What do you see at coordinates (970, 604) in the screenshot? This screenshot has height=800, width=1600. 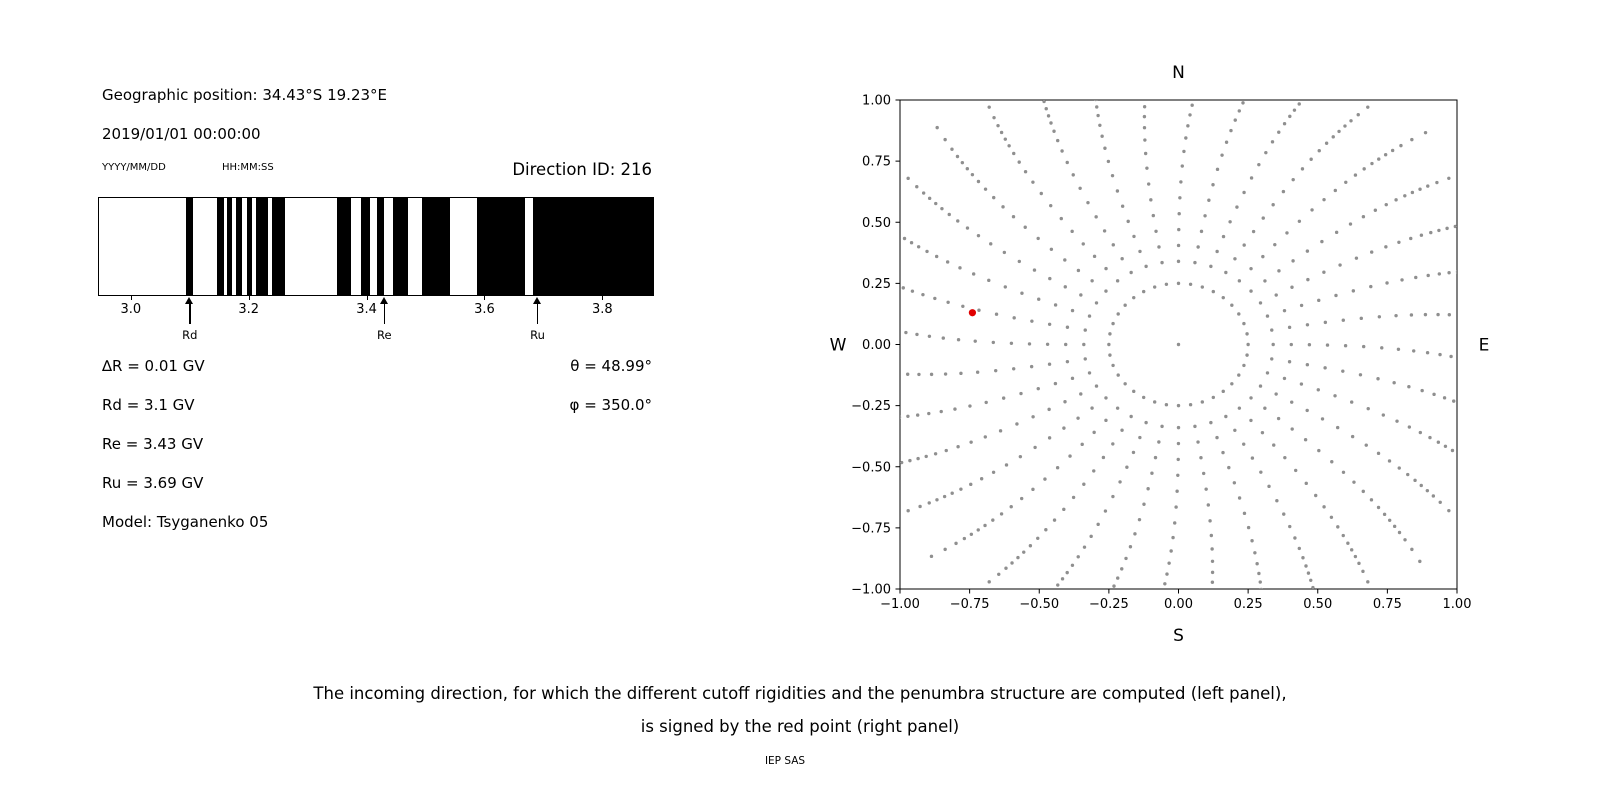 I see `x-tick-label: −0.75` at bounding box center [970, 604].